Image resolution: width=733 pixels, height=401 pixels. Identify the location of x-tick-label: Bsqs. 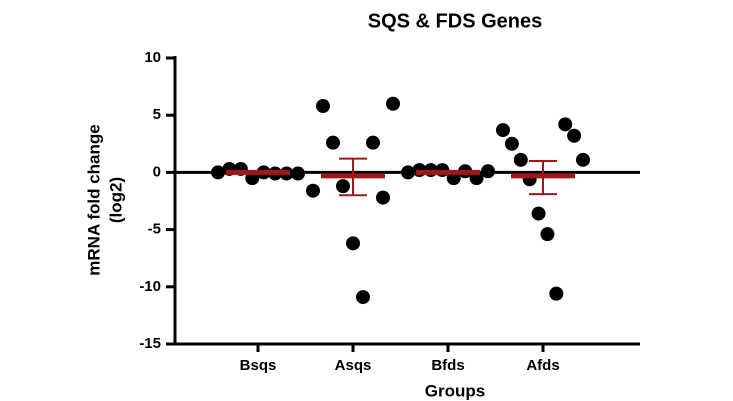
(258, 365).